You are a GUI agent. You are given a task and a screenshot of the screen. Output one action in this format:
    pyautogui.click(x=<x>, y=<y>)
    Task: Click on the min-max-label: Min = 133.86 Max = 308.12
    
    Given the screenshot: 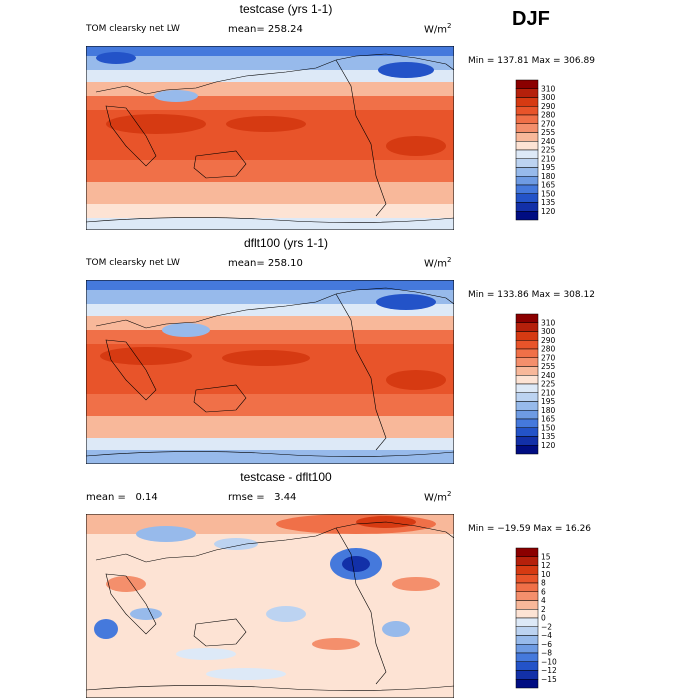 What is the action you would take?
    pyautogui.click(x=531, y=295)
    